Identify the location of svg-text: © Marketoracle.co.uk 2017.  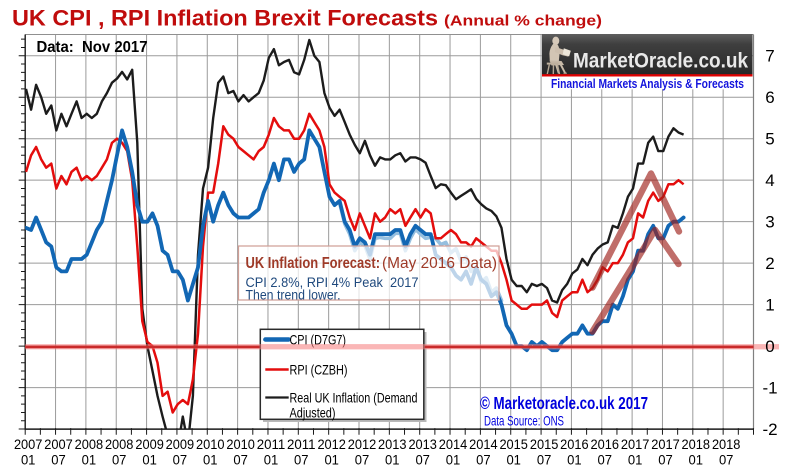
(564, 403).